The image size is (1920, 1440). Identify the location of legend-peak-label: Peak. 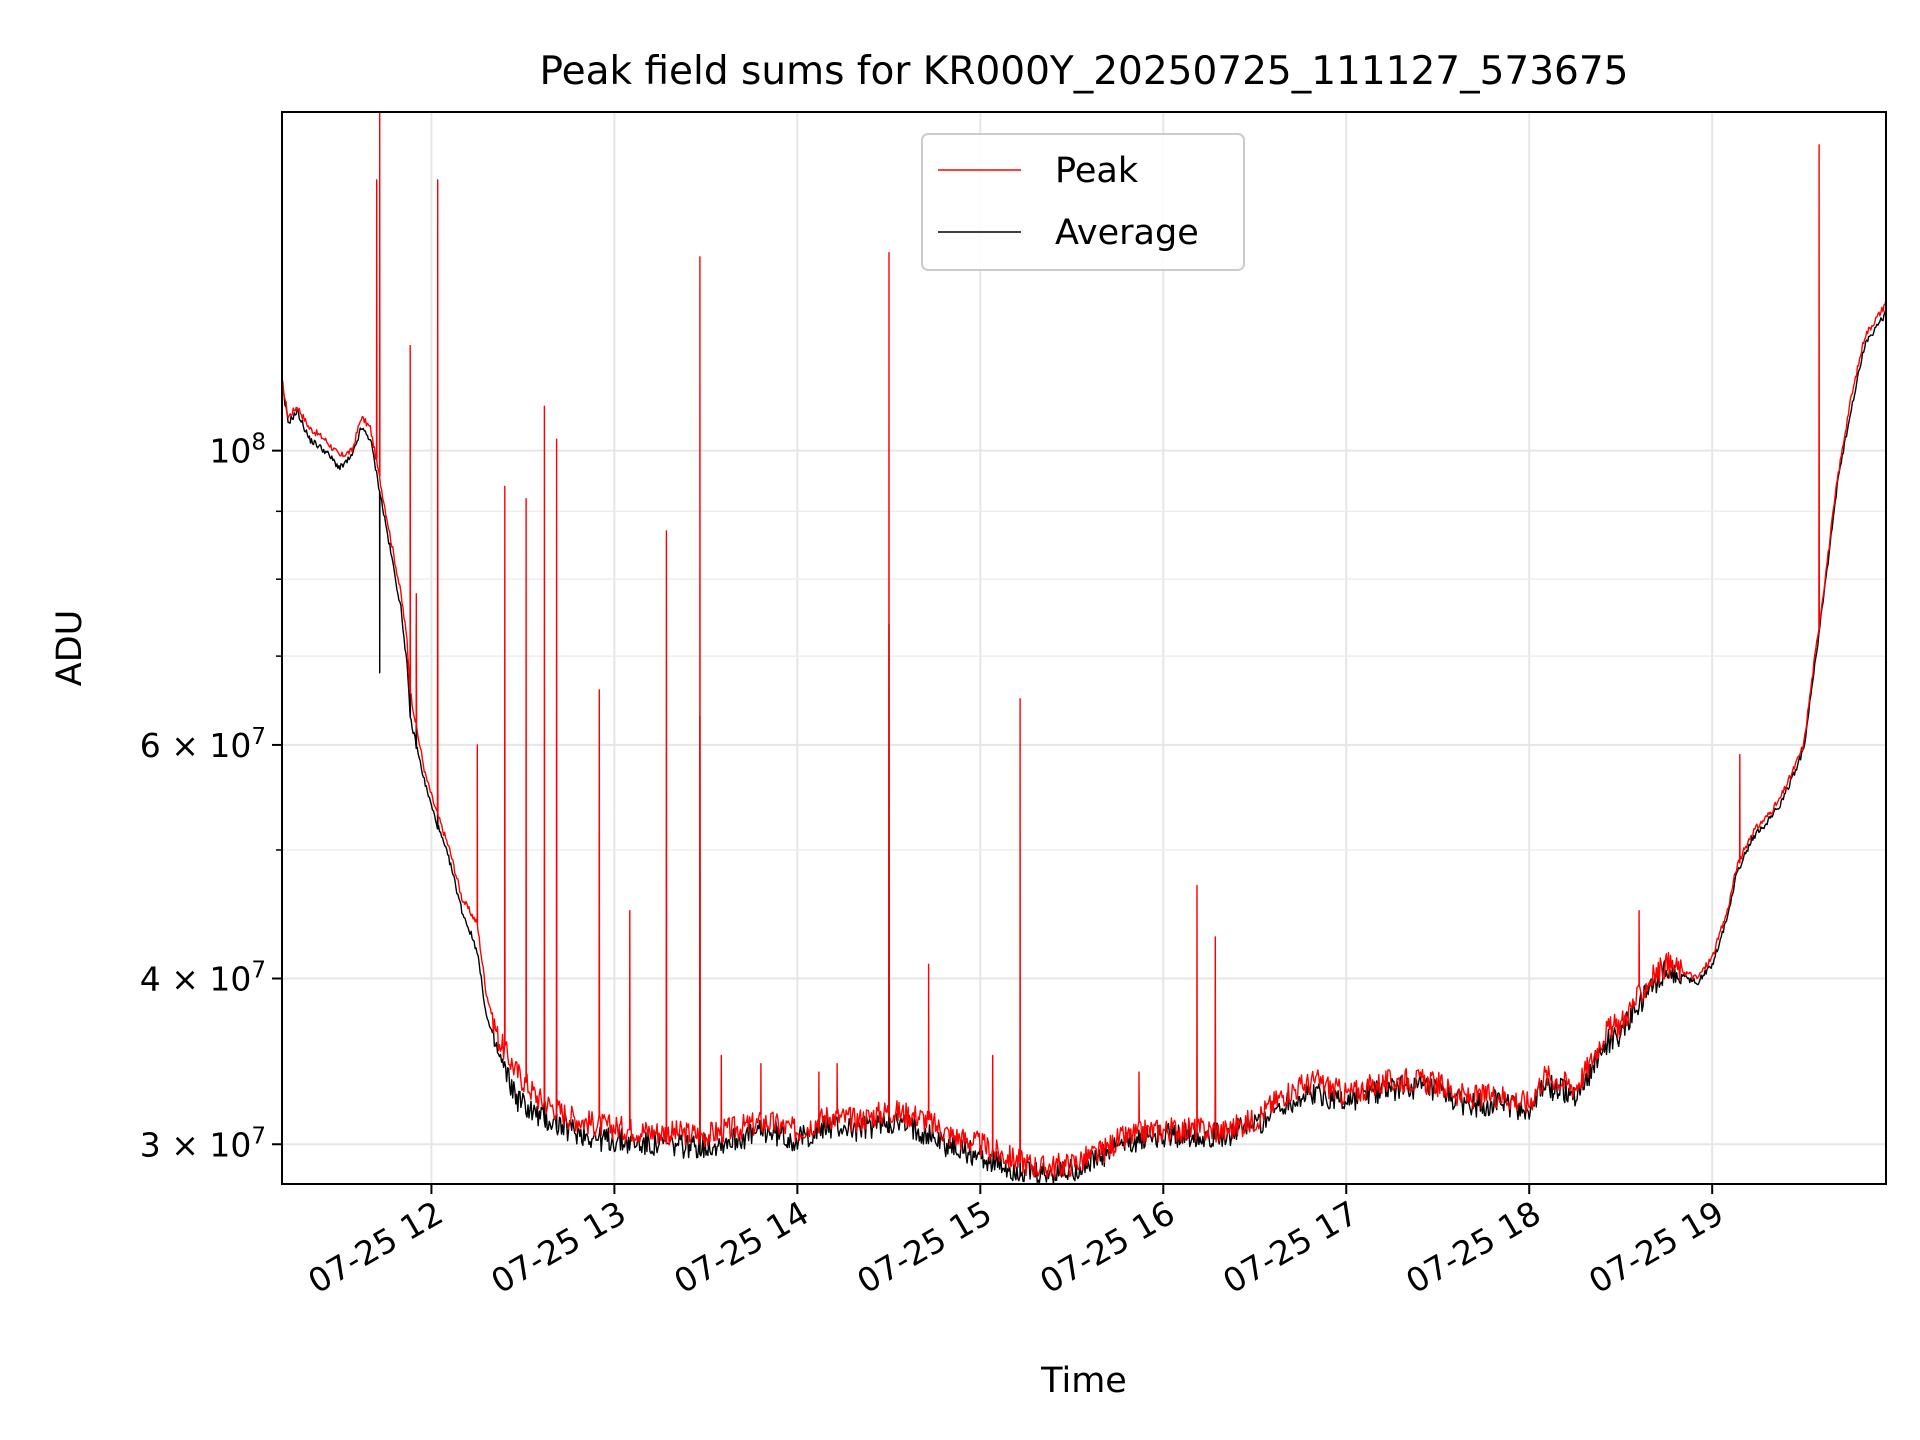
(1097, 171).